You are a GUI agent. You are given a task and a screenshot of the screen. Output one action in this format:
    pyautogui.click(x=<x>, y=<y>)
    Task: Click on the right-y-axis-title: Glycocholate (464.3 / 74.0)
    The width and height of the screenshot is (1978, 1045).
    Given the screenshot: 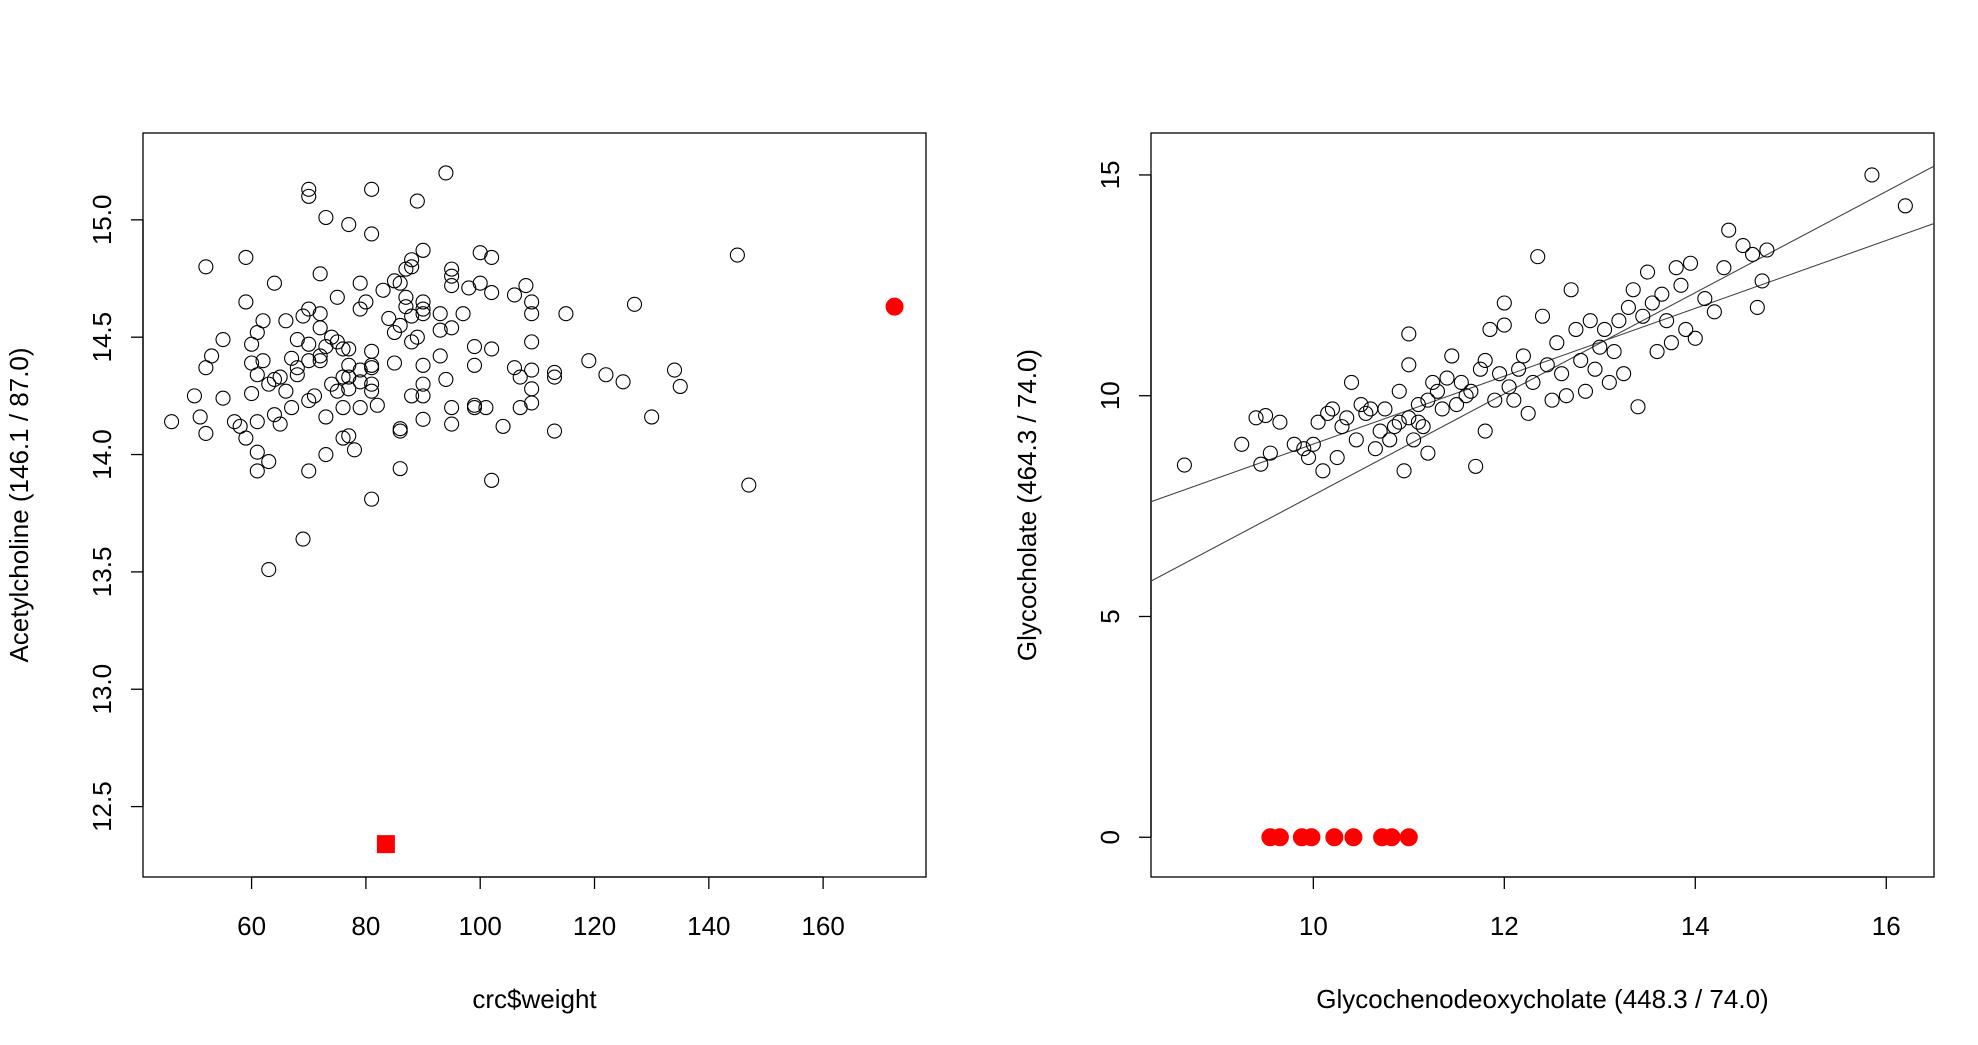 What is the action you would take?
    pyautogui.click(x=1027, y=505)
    